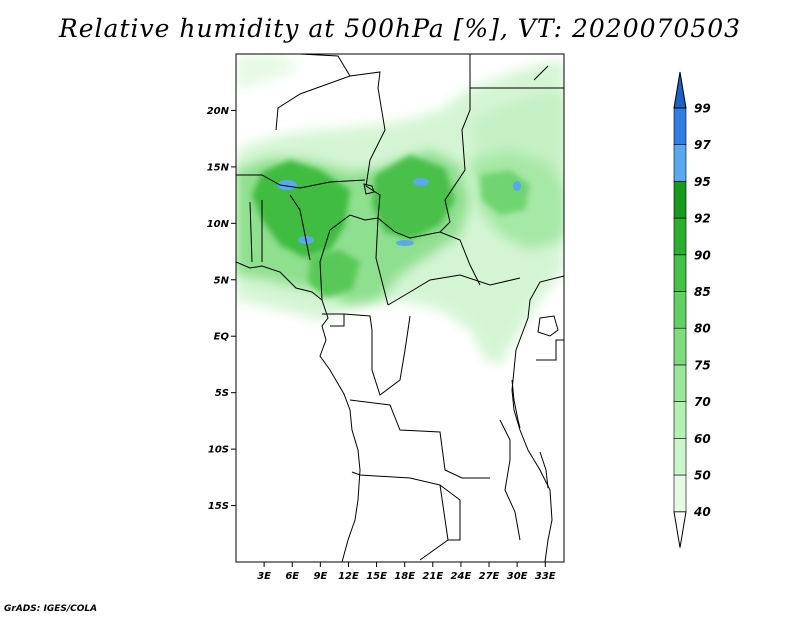 This screenshot has height=618, width=800. What do you see at coordinates (702, 255) in the screenshot?
I see `colorbar-label: 90` at bounding box center [702, 255].